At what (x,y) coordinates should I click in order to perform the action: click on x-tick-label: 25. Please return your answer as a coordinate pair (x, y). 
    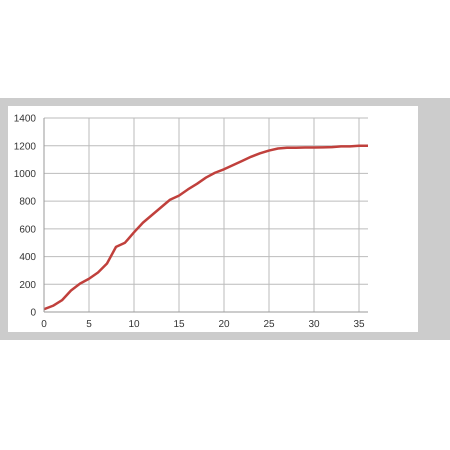
    Looking at the image, I should click on (269, 324).